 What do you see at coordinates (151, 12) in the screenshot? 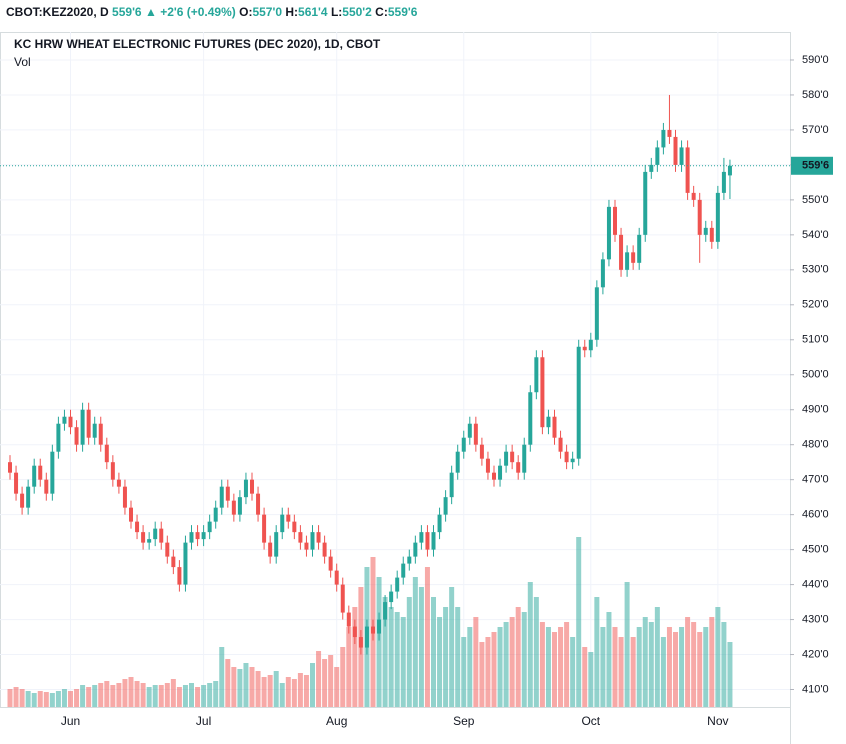
I see `up-arrow: ▲` at bounding box center [151, 12].